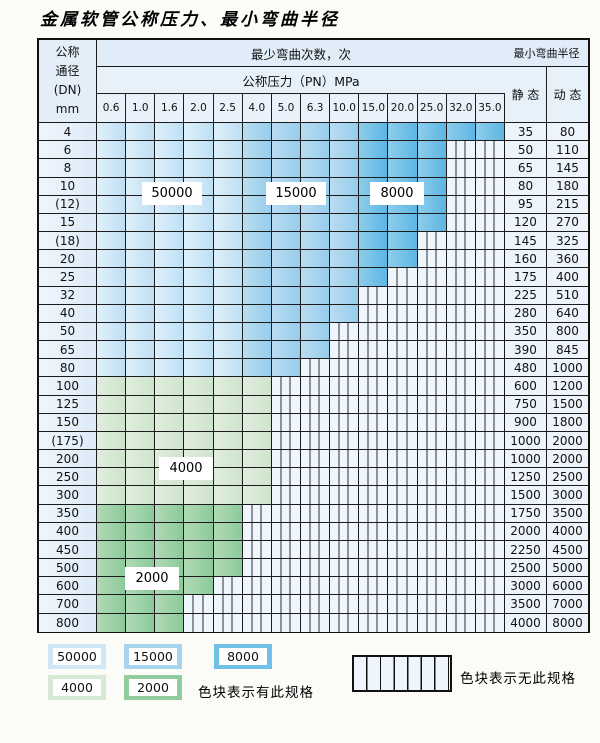 This screenshot has height=743, width=600. What do you see at coordinates (525, 495) in the screenshot?
I see `static-radius-cell: 1500` at bounding box center [525, 495].